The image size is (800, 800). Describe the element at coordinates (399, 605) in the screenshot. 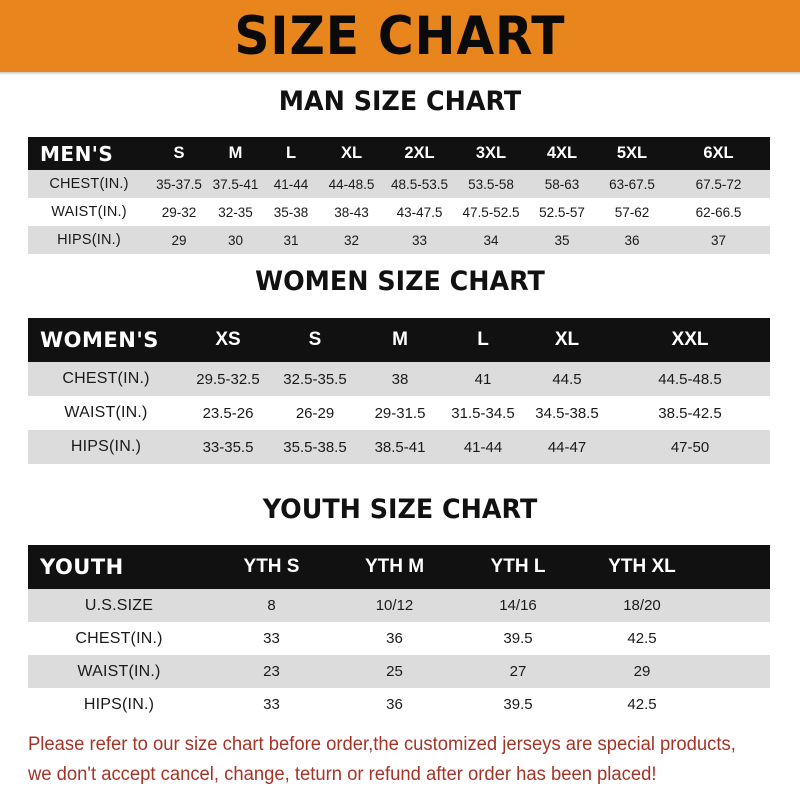

I see `table-row: U.S.SIZE 8 10/12 14/16 18/20` at that location.